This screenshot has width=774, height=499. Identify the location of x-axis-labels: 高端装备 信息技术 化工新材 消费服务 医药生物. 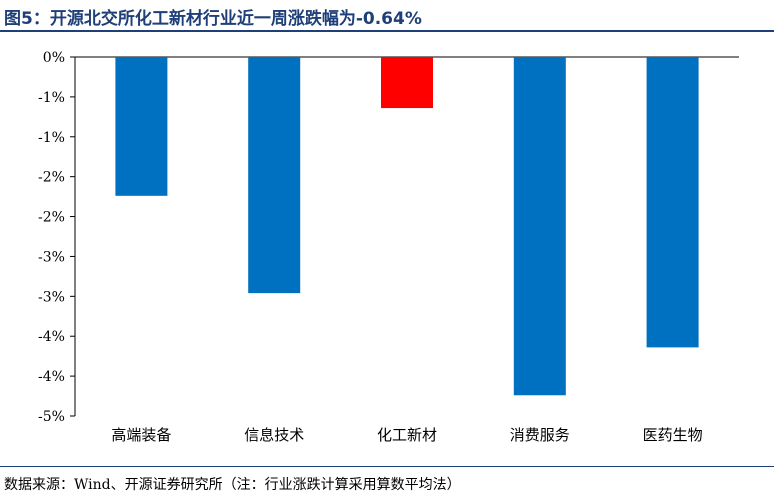
(406, 435).